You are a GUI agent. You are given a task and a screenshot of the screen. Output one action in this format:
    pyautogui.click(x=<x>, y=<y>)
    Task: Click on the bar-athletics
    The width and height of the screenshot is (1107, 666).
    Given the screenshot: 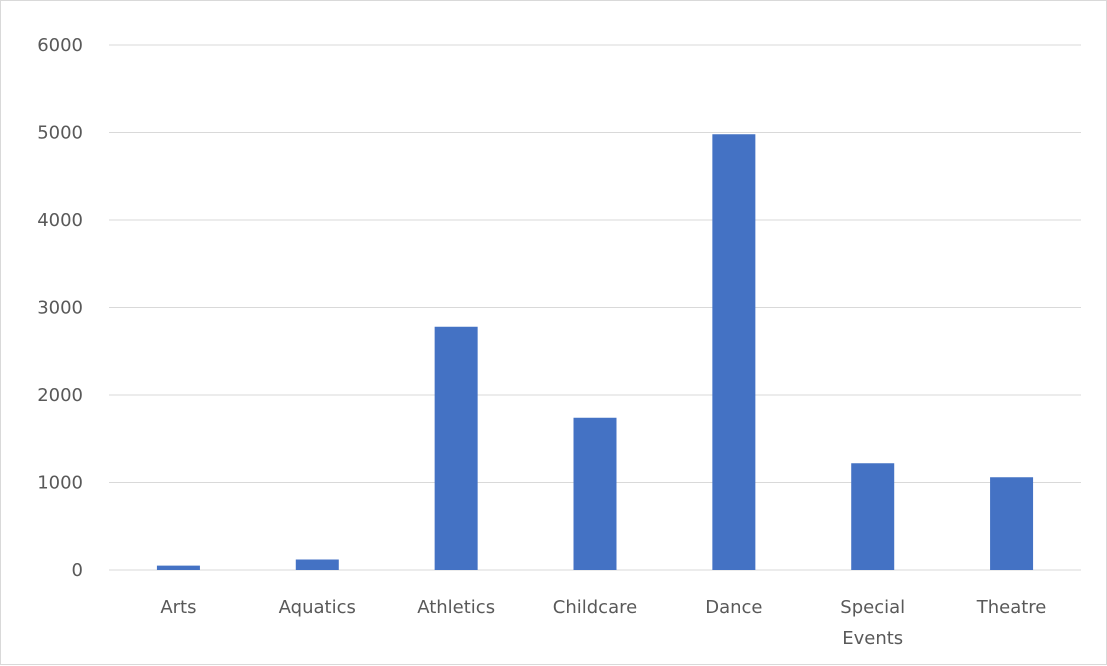 What is the action you would take?
    pyautogui.click(x=456, y=448)
    